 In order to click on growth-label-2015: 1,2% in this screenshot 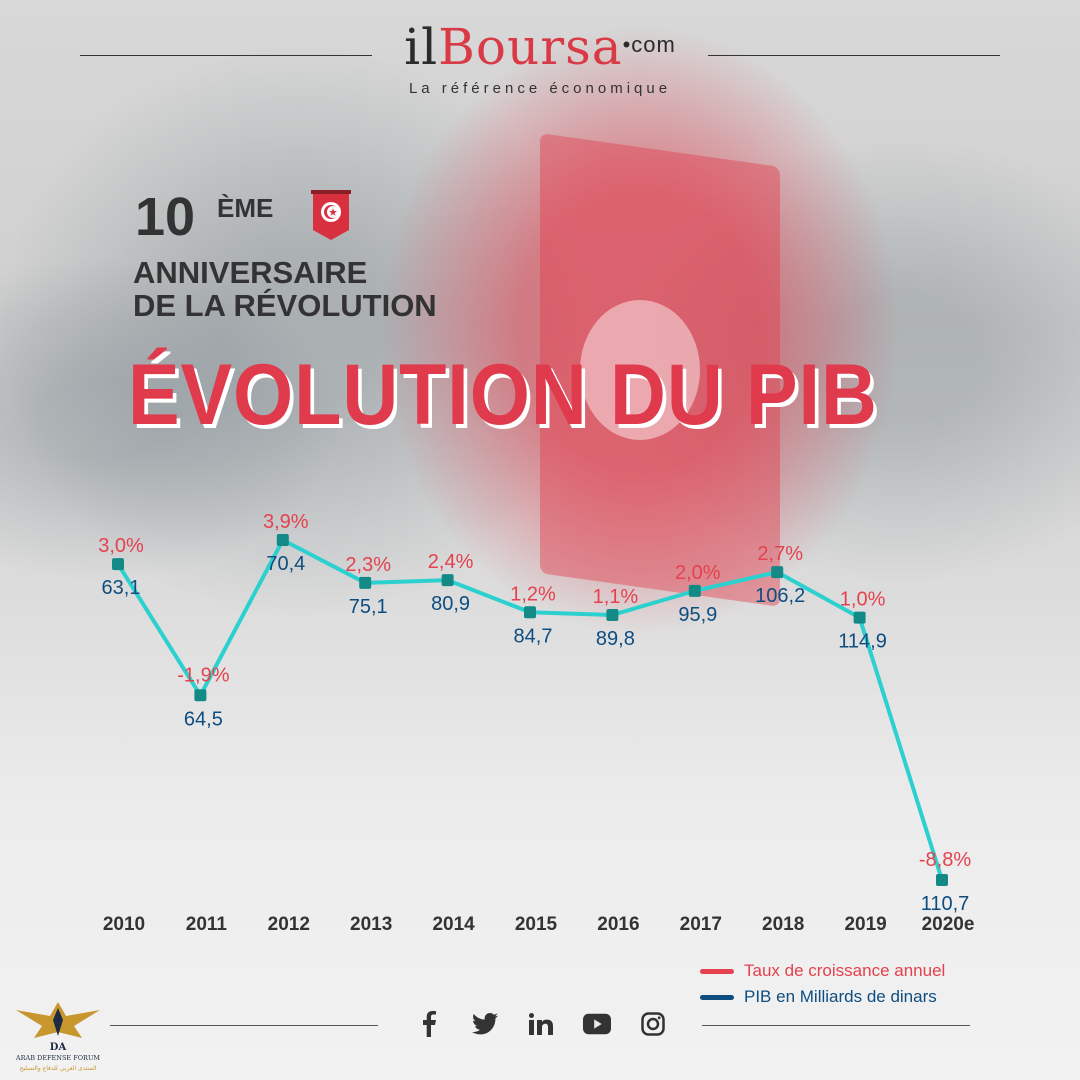, I will do `click(533, 594)`.